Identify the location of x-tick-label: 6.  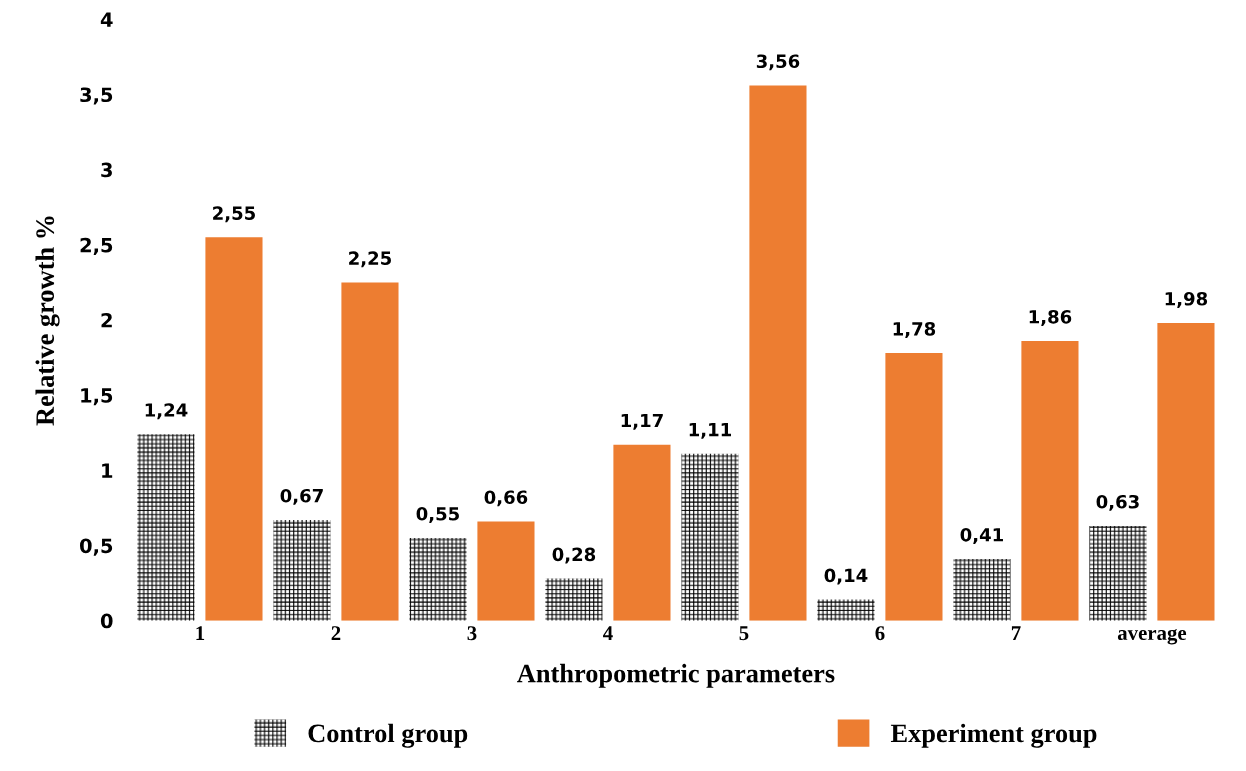
(880, 633).